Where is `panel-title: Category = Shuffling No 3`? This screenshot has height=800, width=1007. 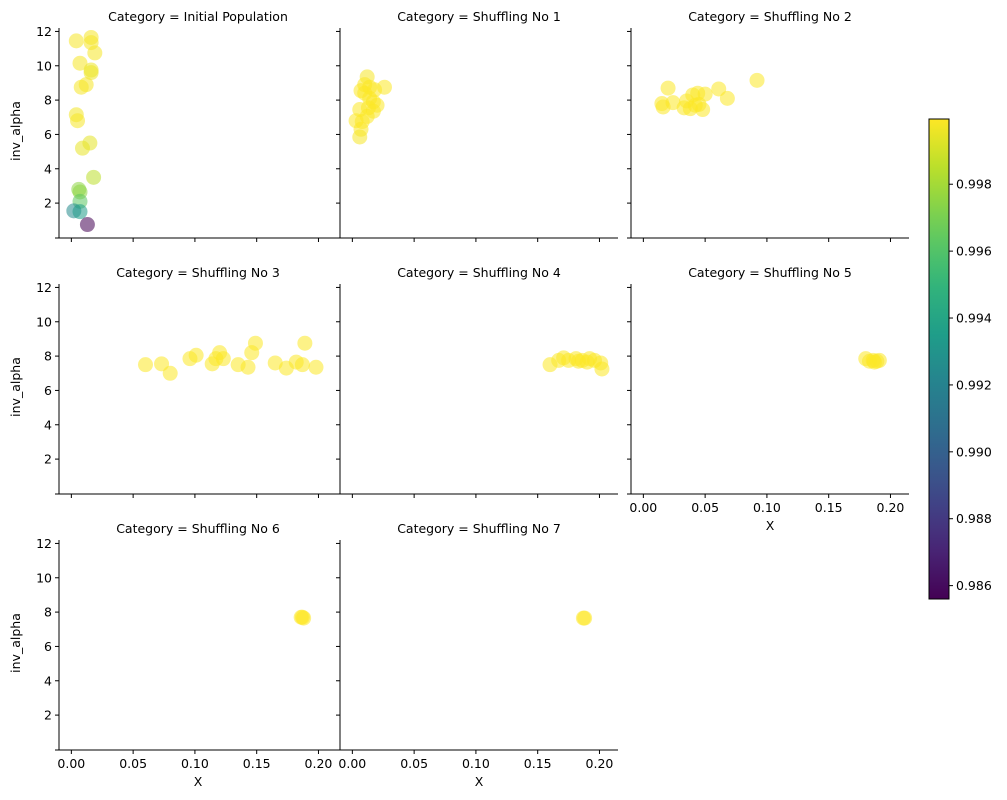 panel-title: Category = Shuffling No 3 is located at coordinates (198, 272).